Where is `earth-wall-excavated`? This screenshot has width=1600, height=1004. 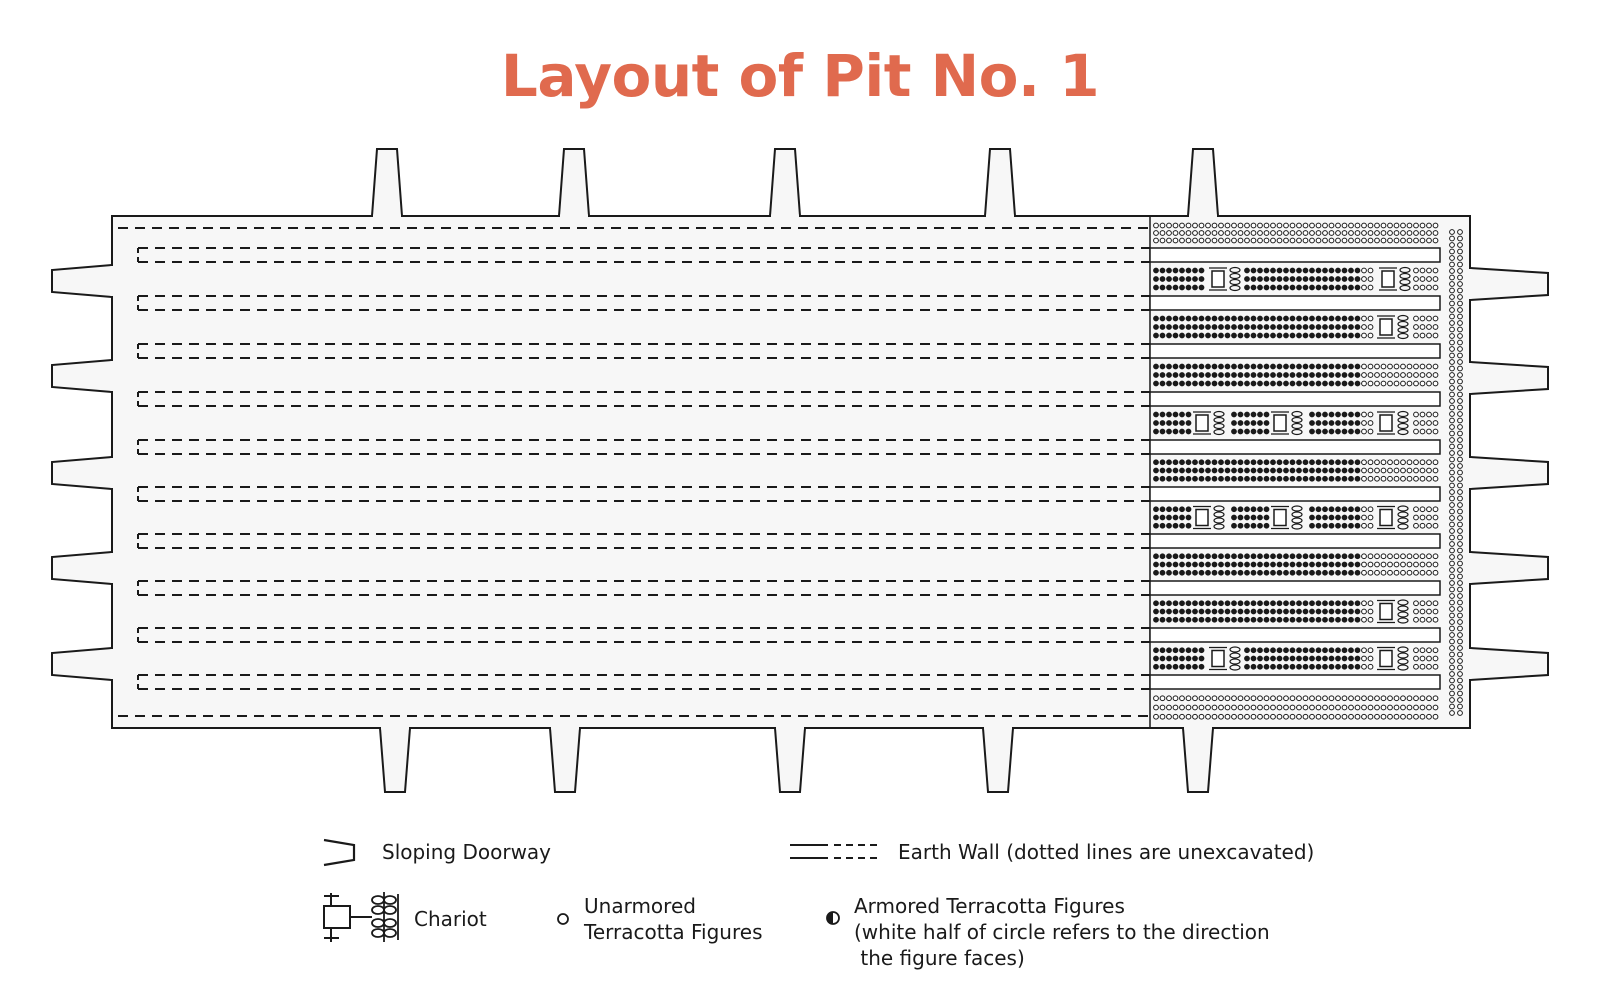
earth-wall-excavated is located at coordinates (1295, 303).